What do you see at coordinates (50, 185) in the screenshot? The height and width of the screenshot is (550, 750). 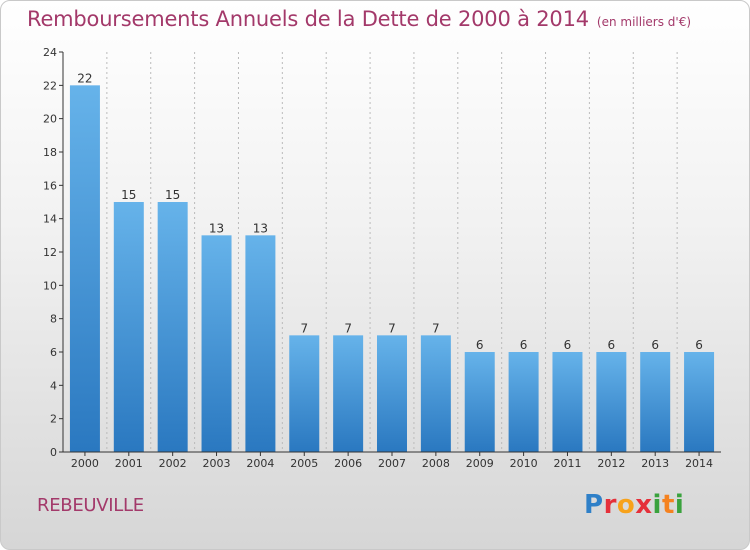 I see `y-tick-label: 16` at bounding box center [50, 185].